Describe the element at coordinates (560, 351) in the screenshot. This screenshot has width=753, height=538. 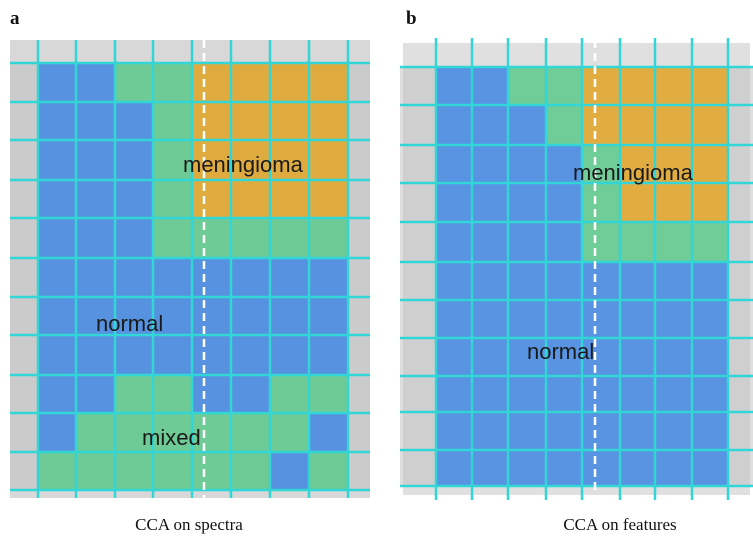
I see `region-label: normal` at that location.